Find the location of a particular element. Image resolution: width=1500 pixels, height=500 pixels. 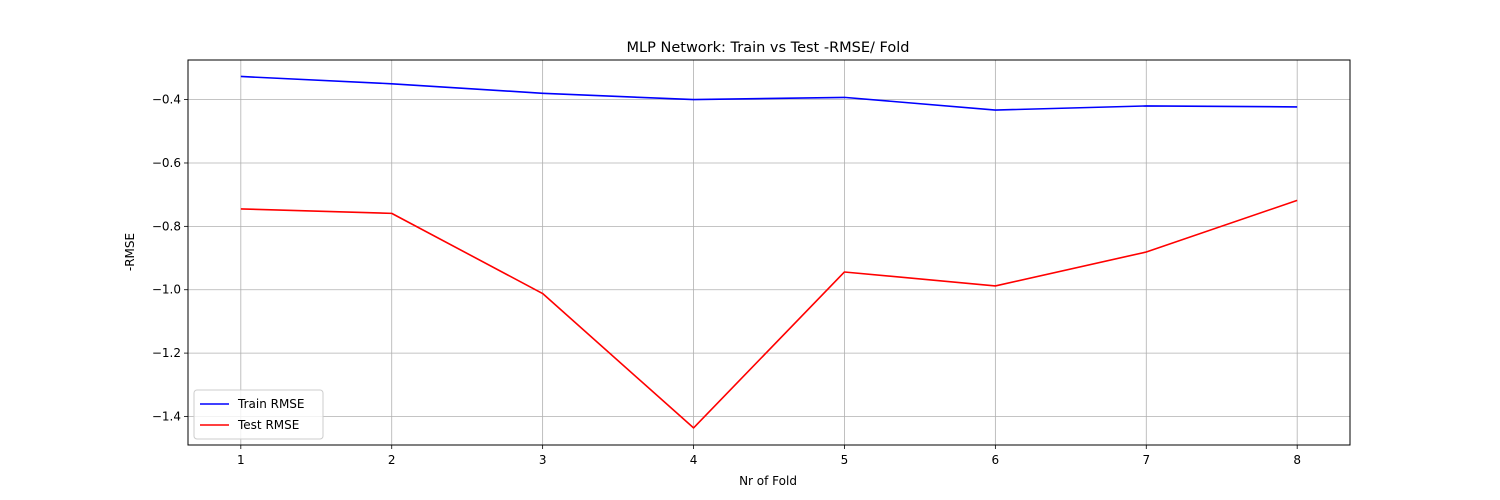

x-tick-label-3: 3 is located at coordinates (543, 460).